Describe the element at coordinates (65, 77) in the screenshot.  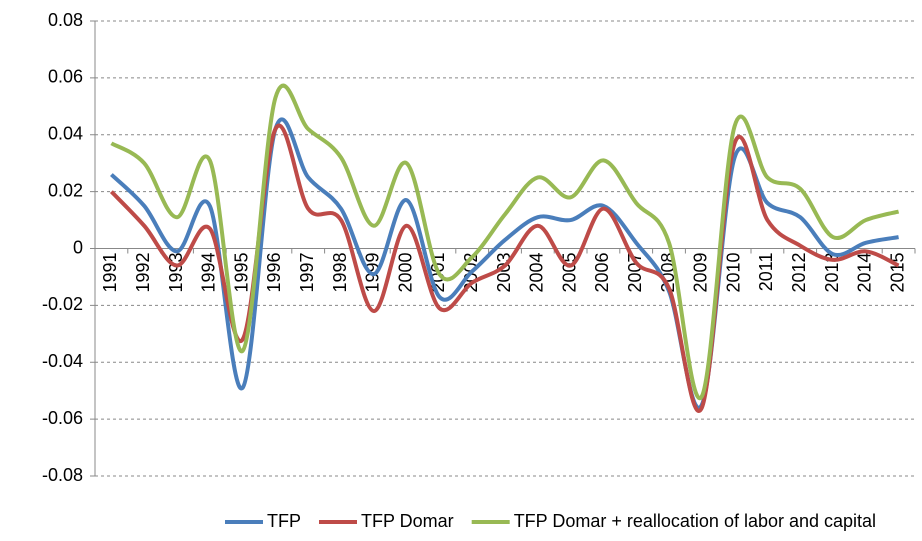
I see `y-tick-label: 0.06` at that location.